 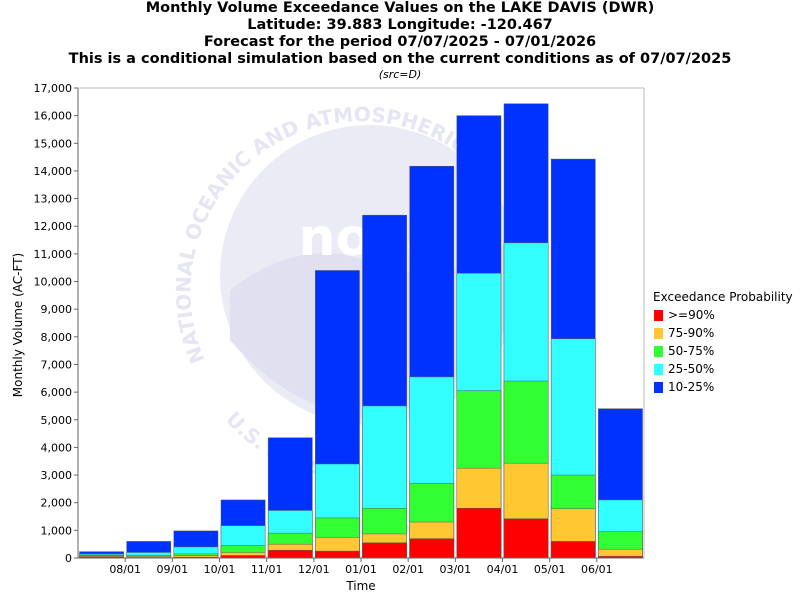 What do you see at coordinates (723, 297) in the screenshot?
I see `legend-title: Exceedance Probability` at bounding box center [723, 297].